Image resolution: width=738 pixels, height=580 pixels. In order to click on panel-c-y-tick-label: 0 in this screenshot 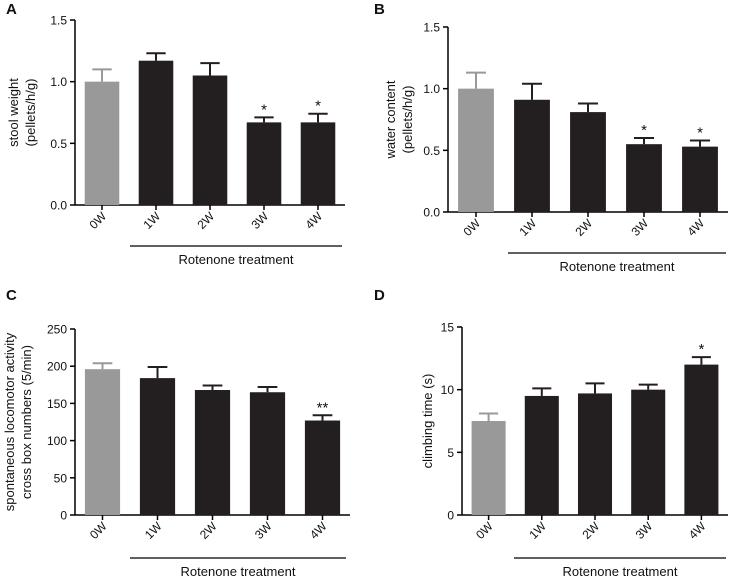, I will do `click(63, 516)`.